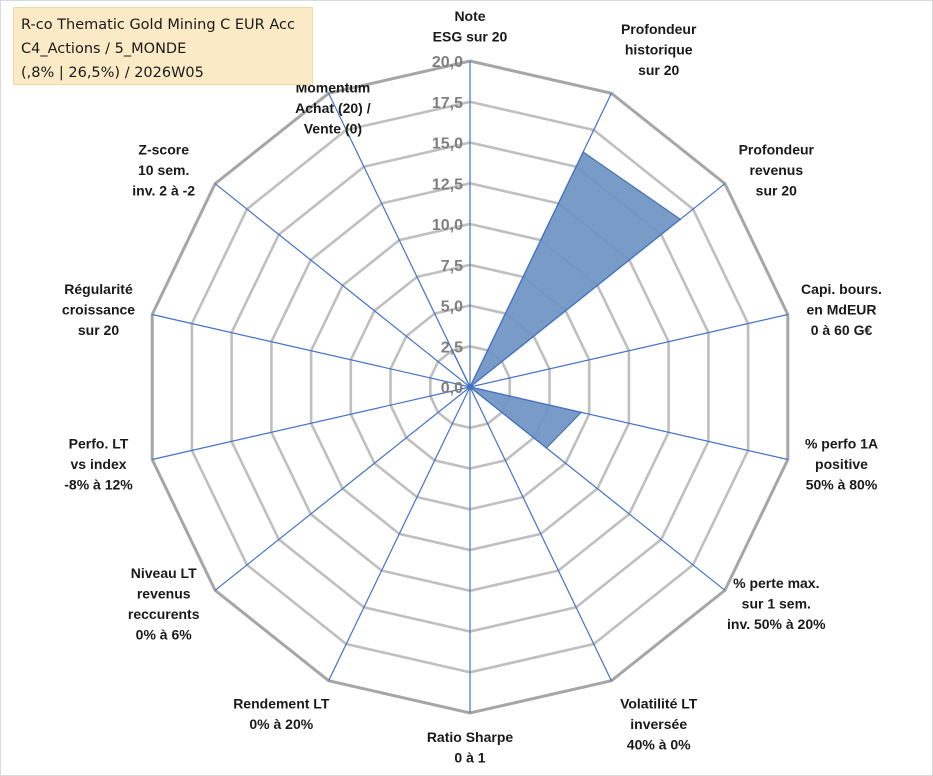 Image resolution: width=933 pixels, height=776 pixels. Describe the element at coordinates (98, 289) in the screenshot. I see `axis-label-line: Régularité` at that location.